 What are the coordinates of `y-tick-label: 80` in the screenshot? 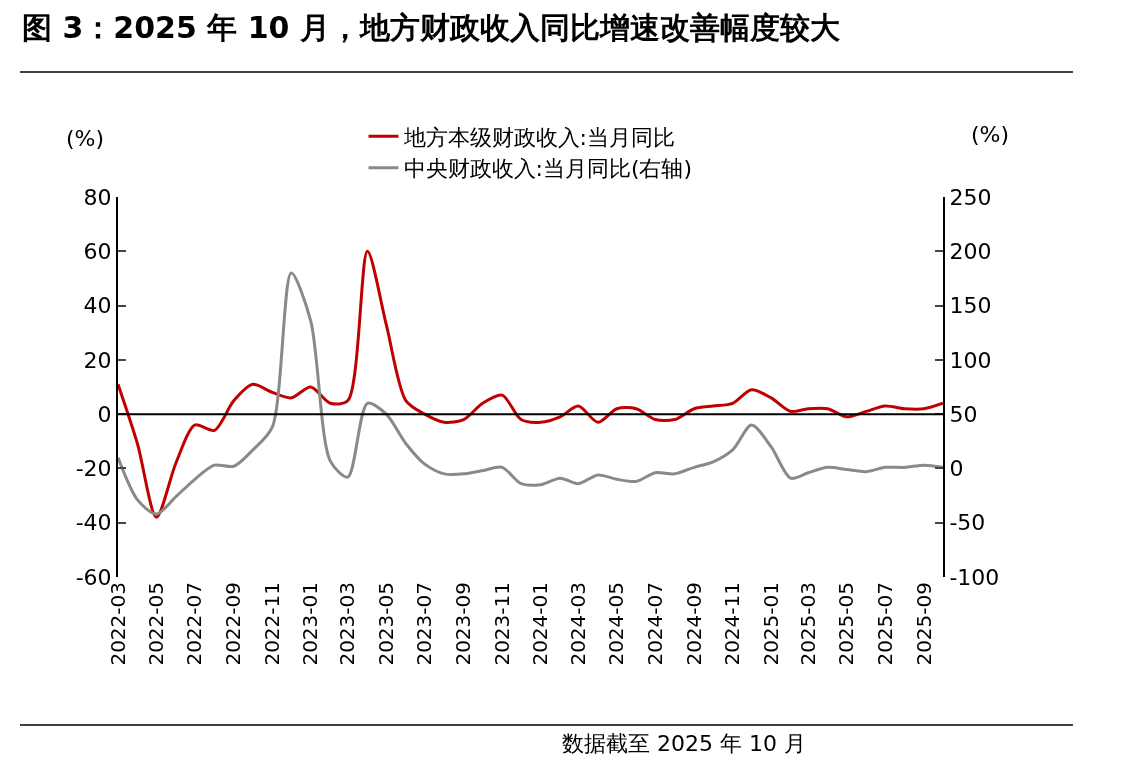 It's located at (97, 197).